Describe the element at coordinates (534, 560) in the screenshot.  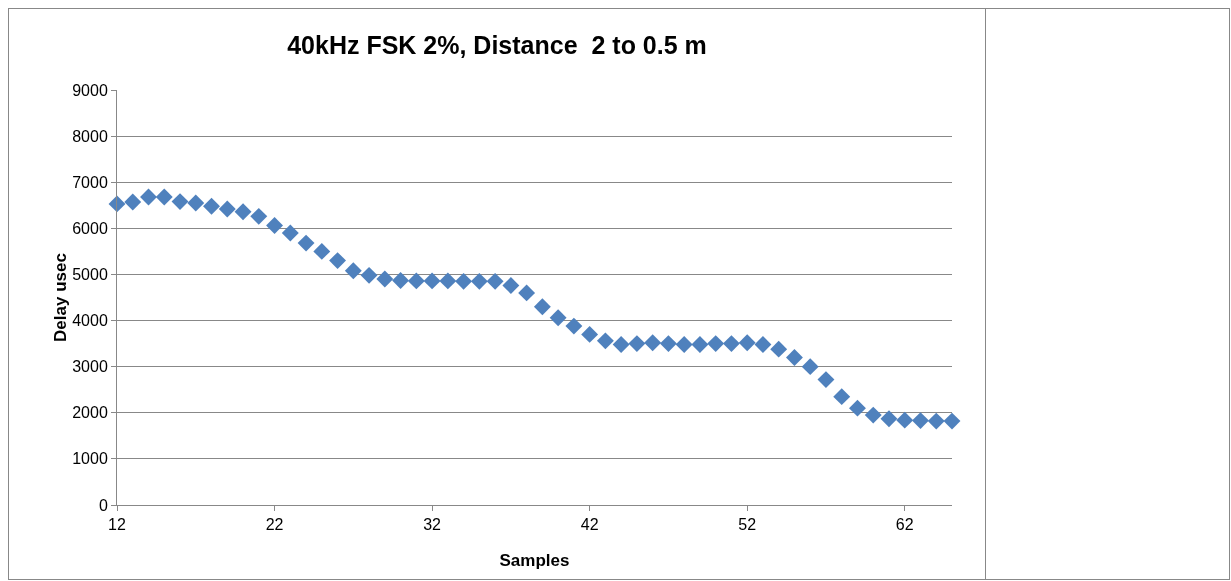
I see `x-axis-title: Samples` at that location.